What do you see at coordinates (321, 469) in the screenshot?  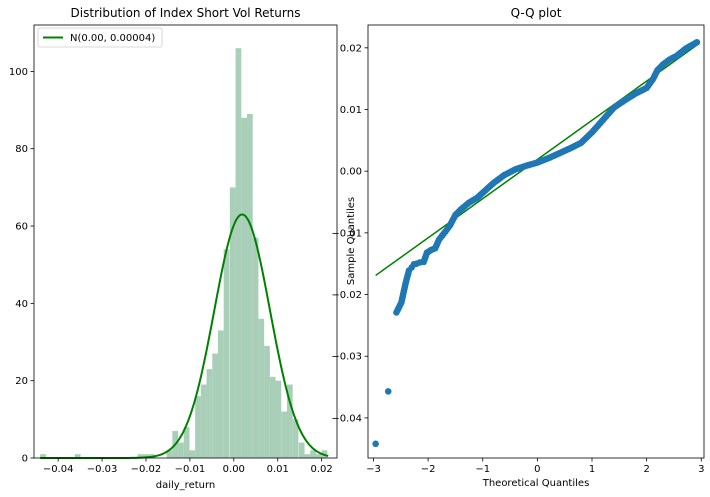 I see `x-tick-label: 0.02` at bounding box center [321, 469].